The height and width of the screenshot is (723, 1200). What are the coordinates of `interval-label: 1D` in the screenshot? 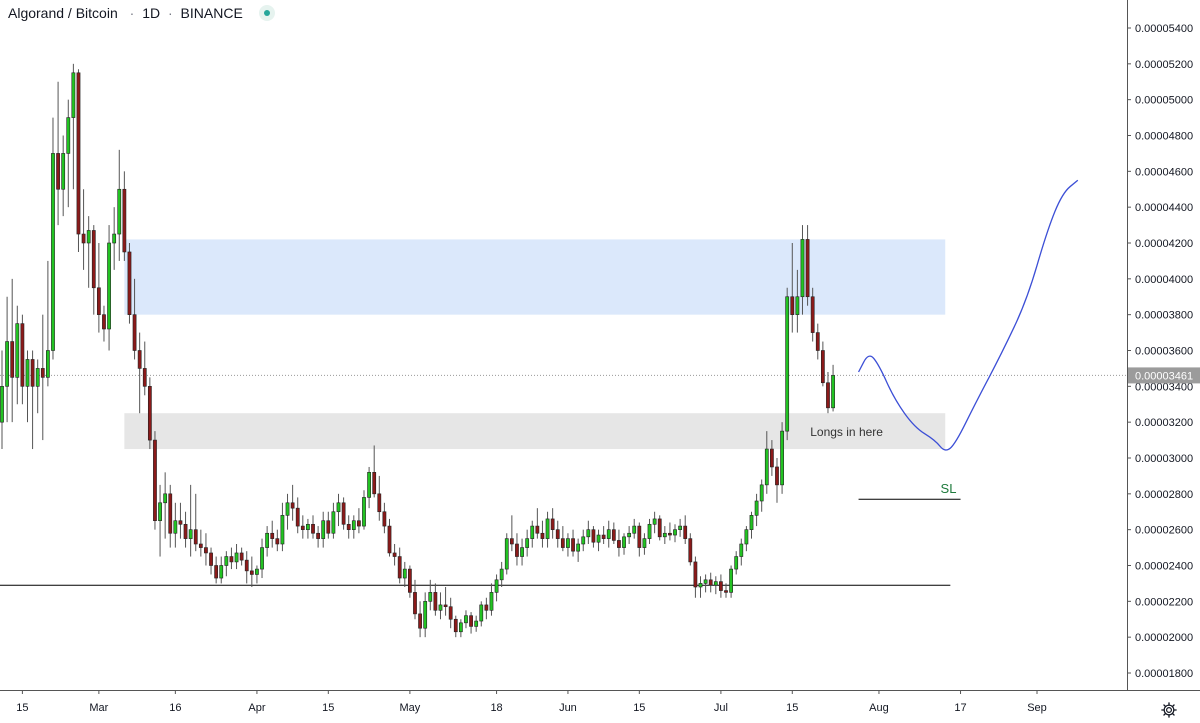 It's located at (151, 13).